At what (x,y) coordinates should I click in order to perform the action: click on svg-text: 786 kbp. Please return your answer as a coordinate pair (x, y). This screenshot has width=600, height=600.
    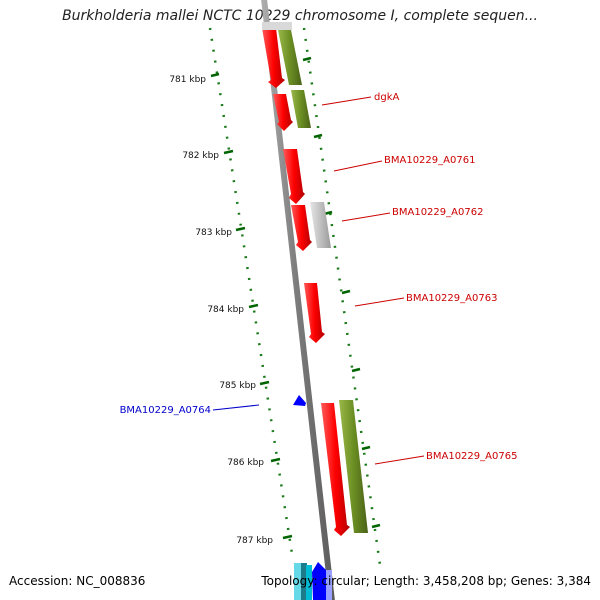
    Looking at the image, I should click on (245, 463).